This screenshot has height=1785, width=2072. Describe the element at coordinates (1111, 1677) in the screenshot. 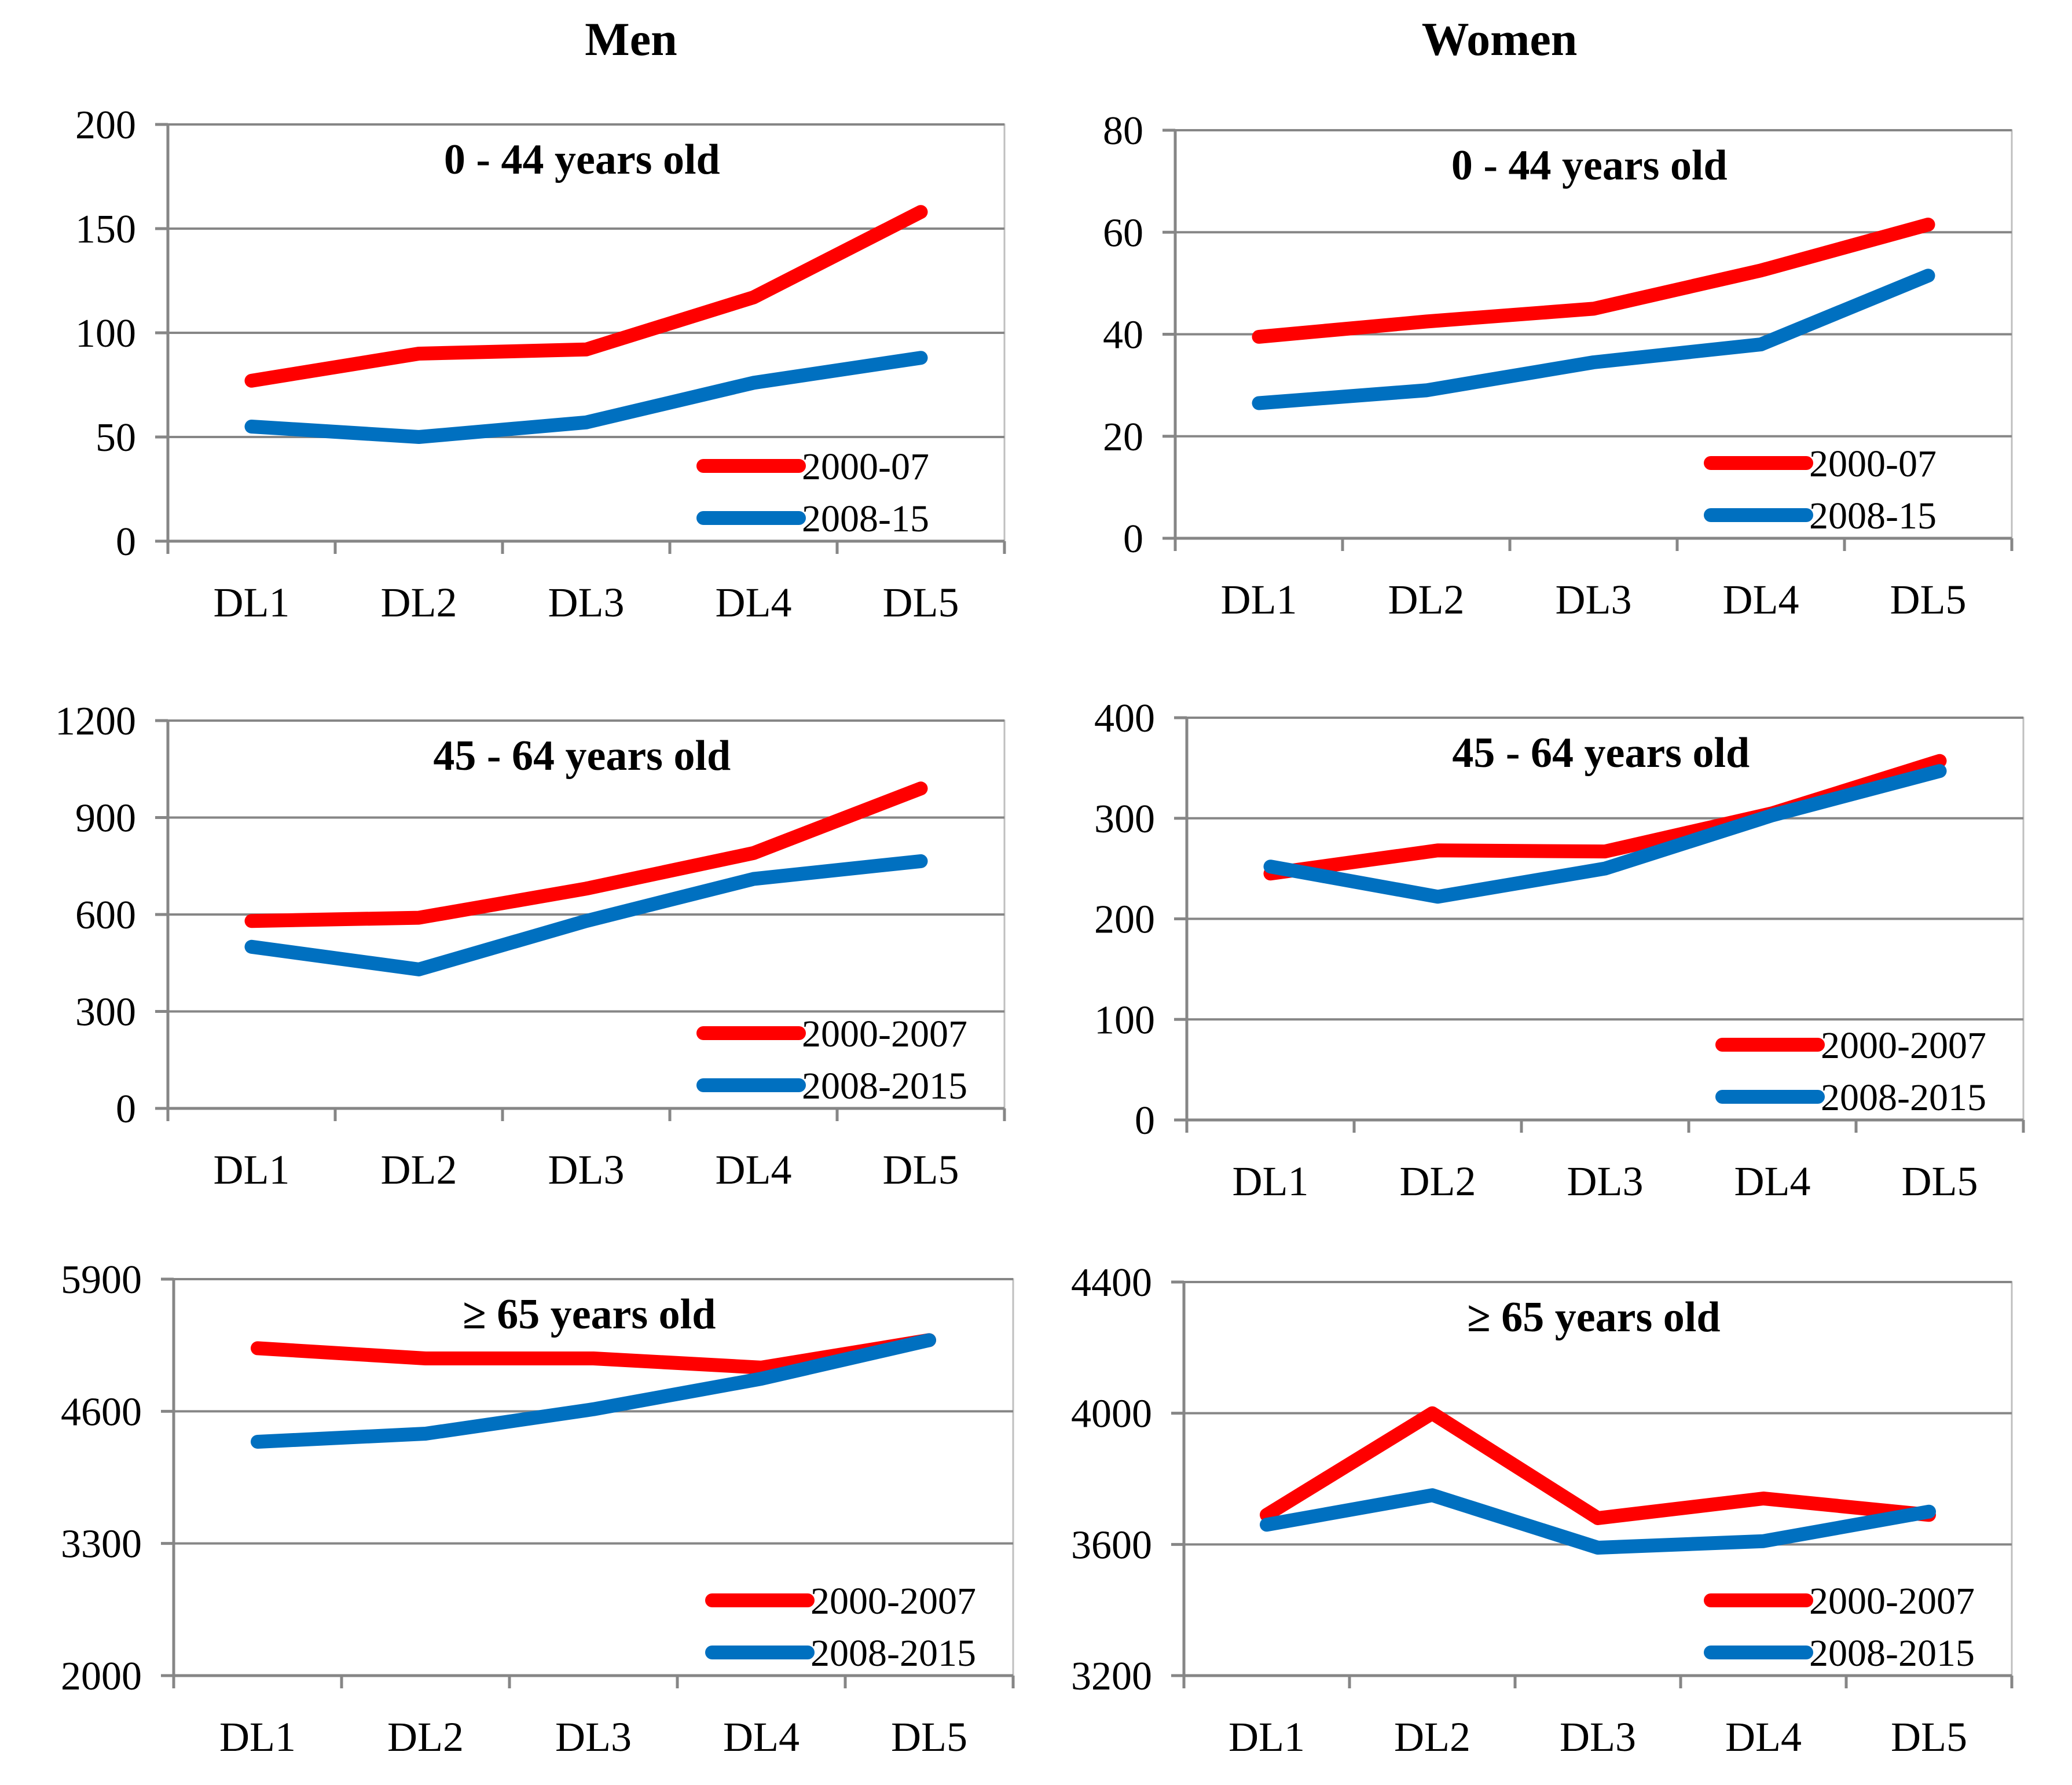

I see `y-tick-label: 3200` at that location.